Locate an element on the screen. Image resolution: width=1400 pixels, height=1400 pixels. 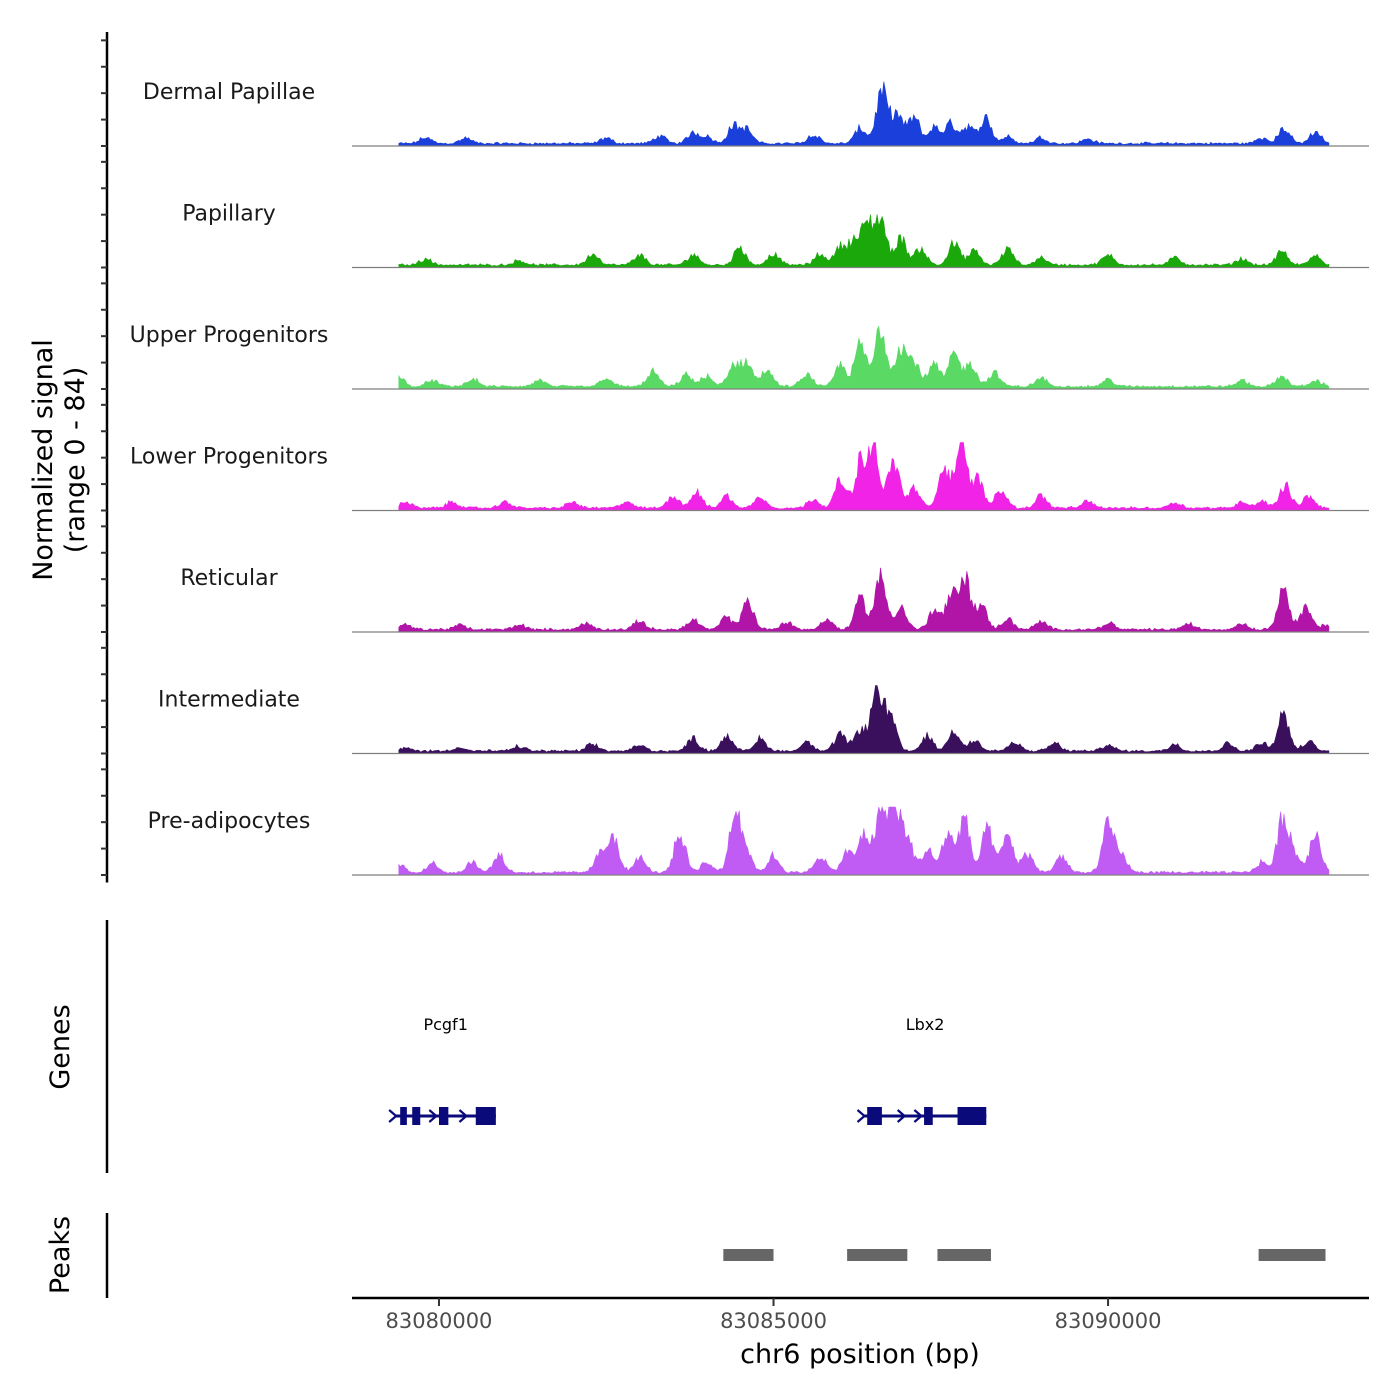
signal-track: Reticular is located at coordinates (774, 599).